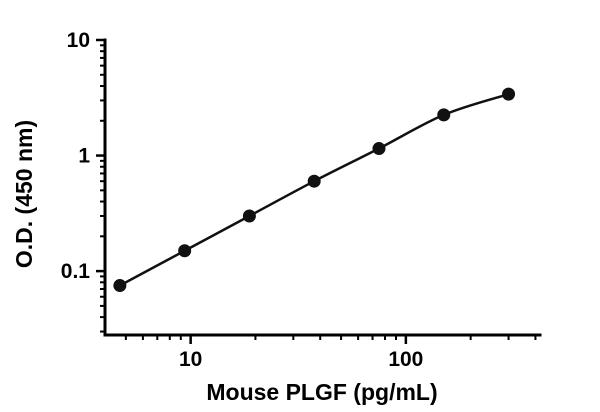 This screenshot has width=600, height=412. I want to click on y-axis-title: O.D. (450 nm), so click(24, 194).